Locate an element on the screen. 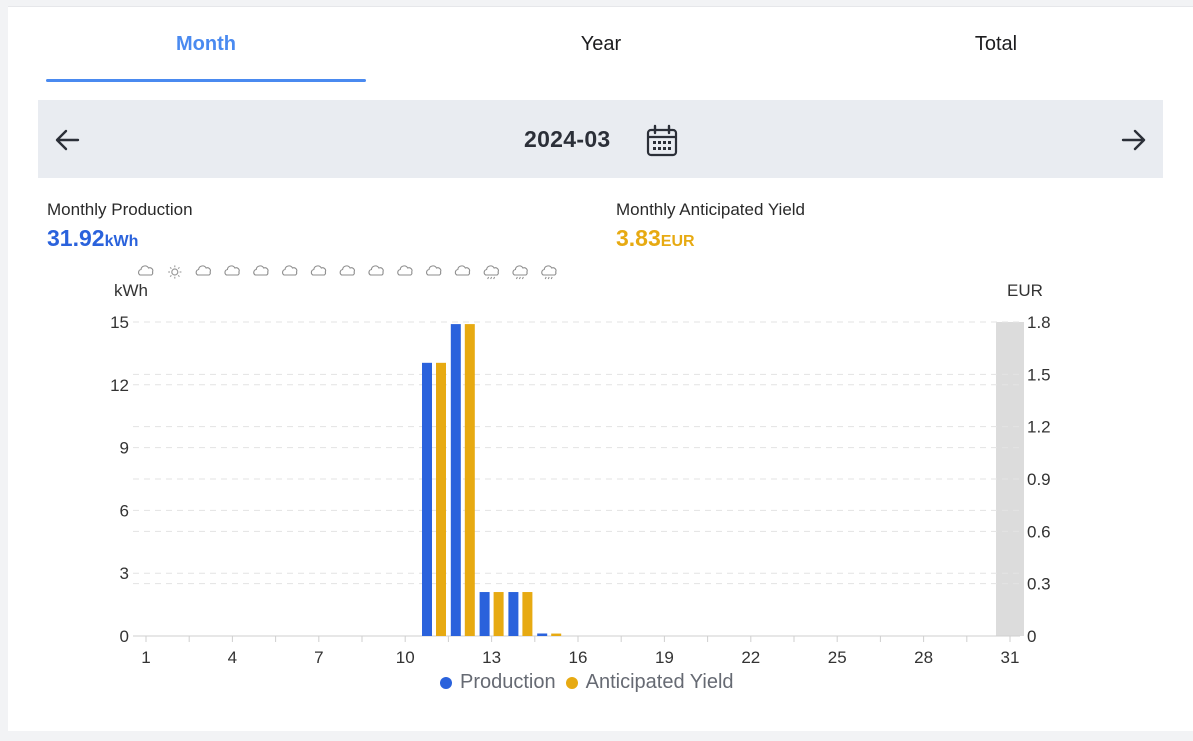 This screenshot has width=1193, height=741. current-period: 2024-03 is located at coordinates (567, 139).